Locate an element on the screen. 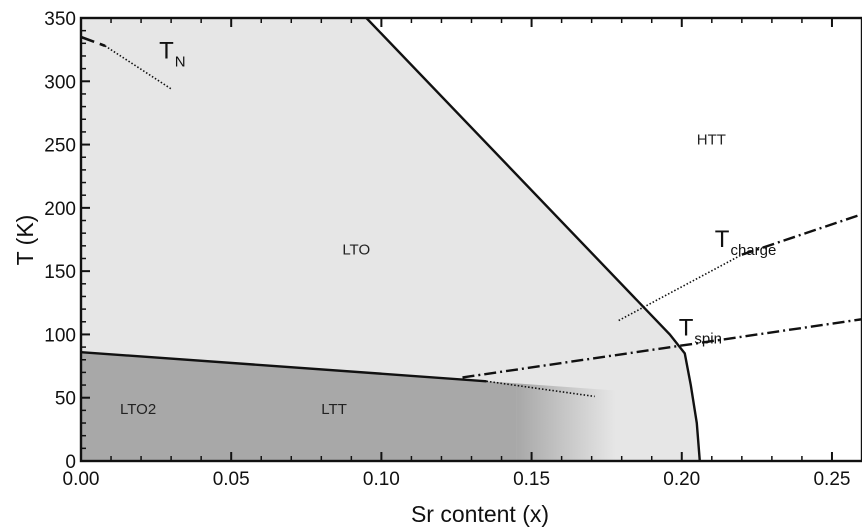 This screenshot has height=529, width=862. x-tick-label: 0.25 is located at coordinates (831, 479).